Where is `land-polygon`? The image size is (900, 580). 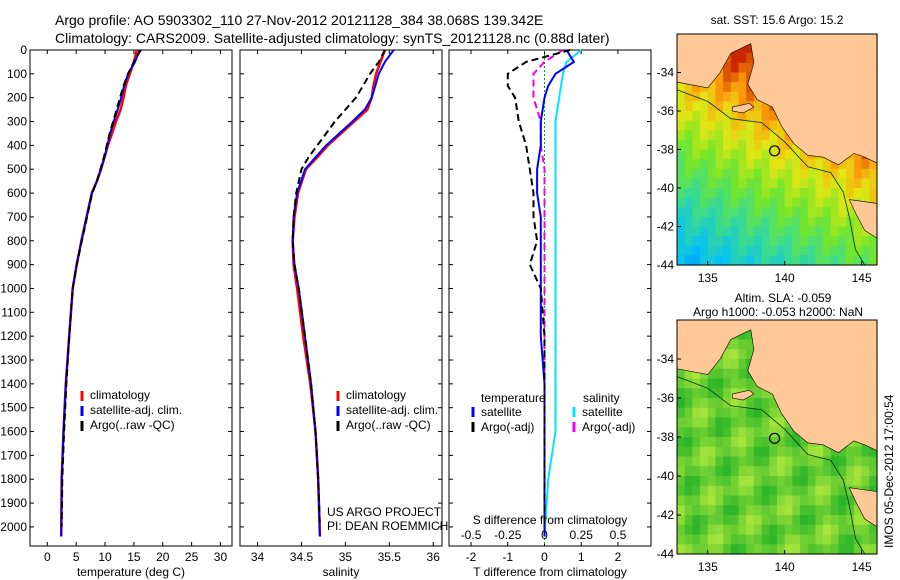
land-polygon is located at coordinates (777, 99).